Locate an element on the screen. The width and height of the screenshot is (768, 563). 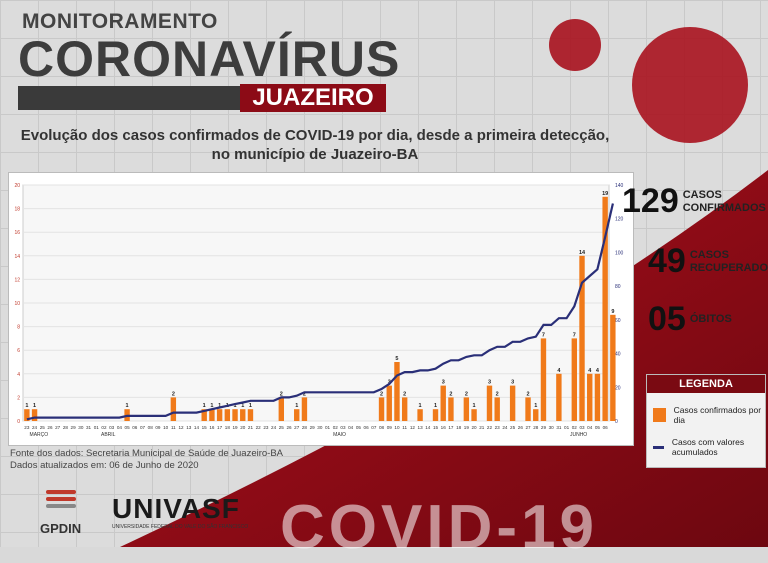
x-tick-label: 29 is located at coordinates (313, 427).